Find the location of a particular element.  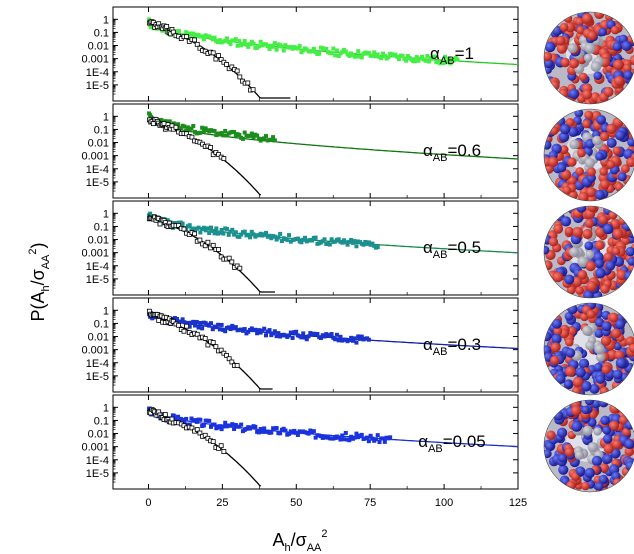

alpha-label: αAB=0.5 is located at coordinates (452, 249).